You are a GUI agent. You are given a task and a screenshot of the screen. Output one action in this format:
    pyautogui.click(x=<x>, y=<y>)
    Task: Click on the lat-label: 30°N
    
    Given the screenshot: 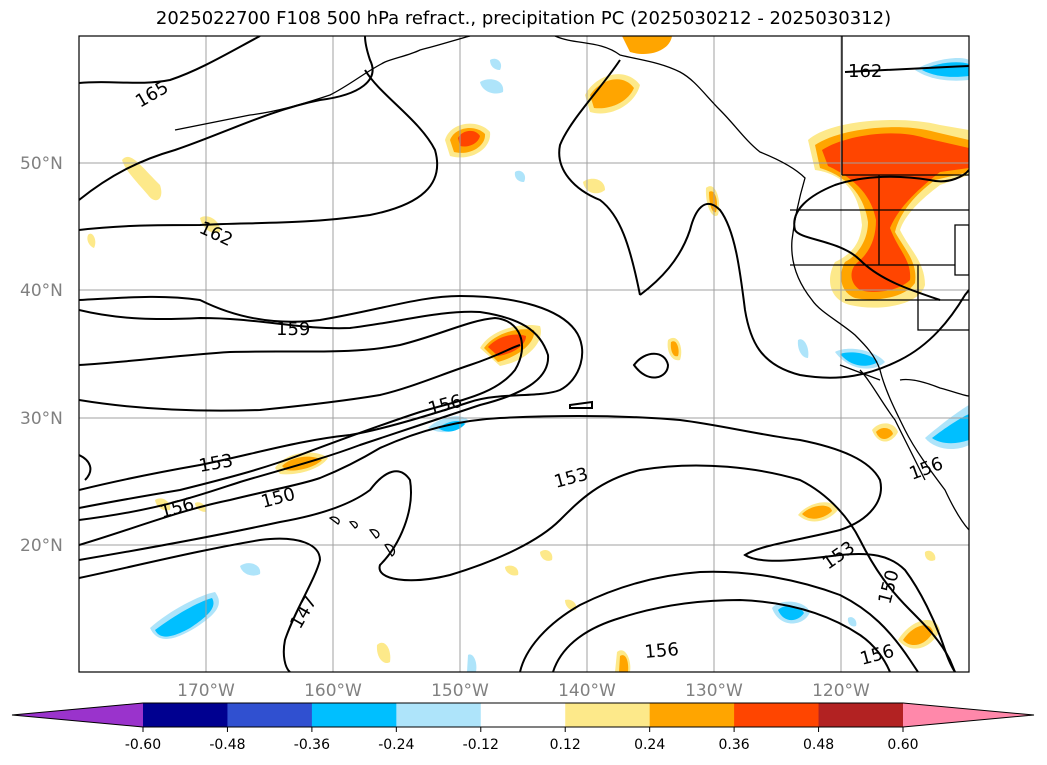 What is the action you would take?
    pyautogui.click(x=41, y=419)
    